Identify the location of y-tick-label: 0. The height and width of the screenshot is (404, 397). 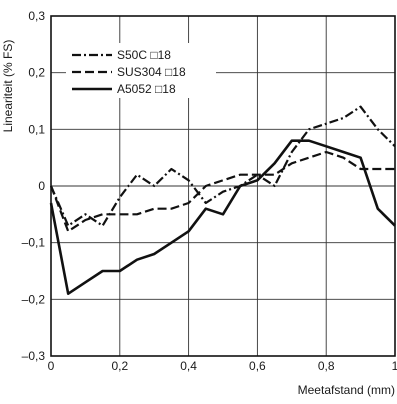
(41, 186).